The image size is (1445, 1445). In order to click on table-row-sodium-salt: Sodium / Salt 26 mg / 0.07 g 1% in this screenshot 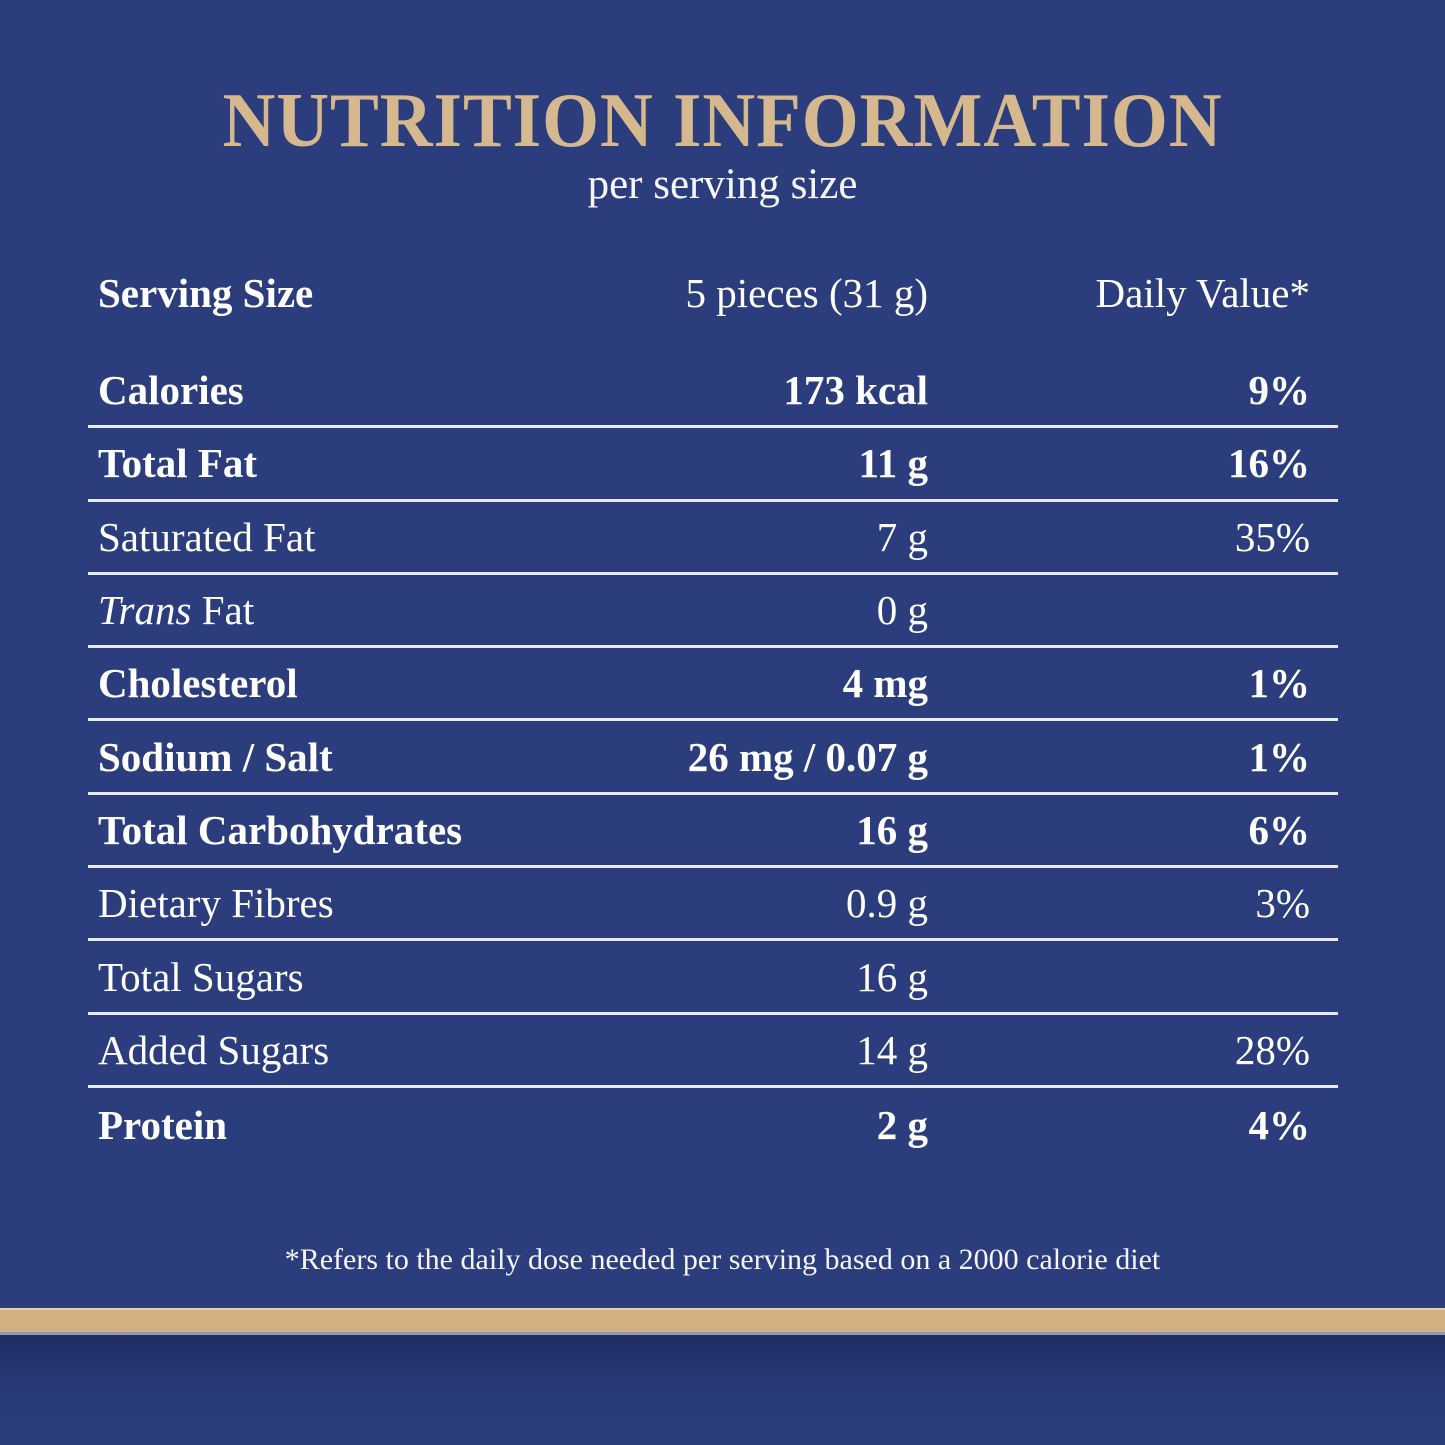, I will do `click(713, 758)`.